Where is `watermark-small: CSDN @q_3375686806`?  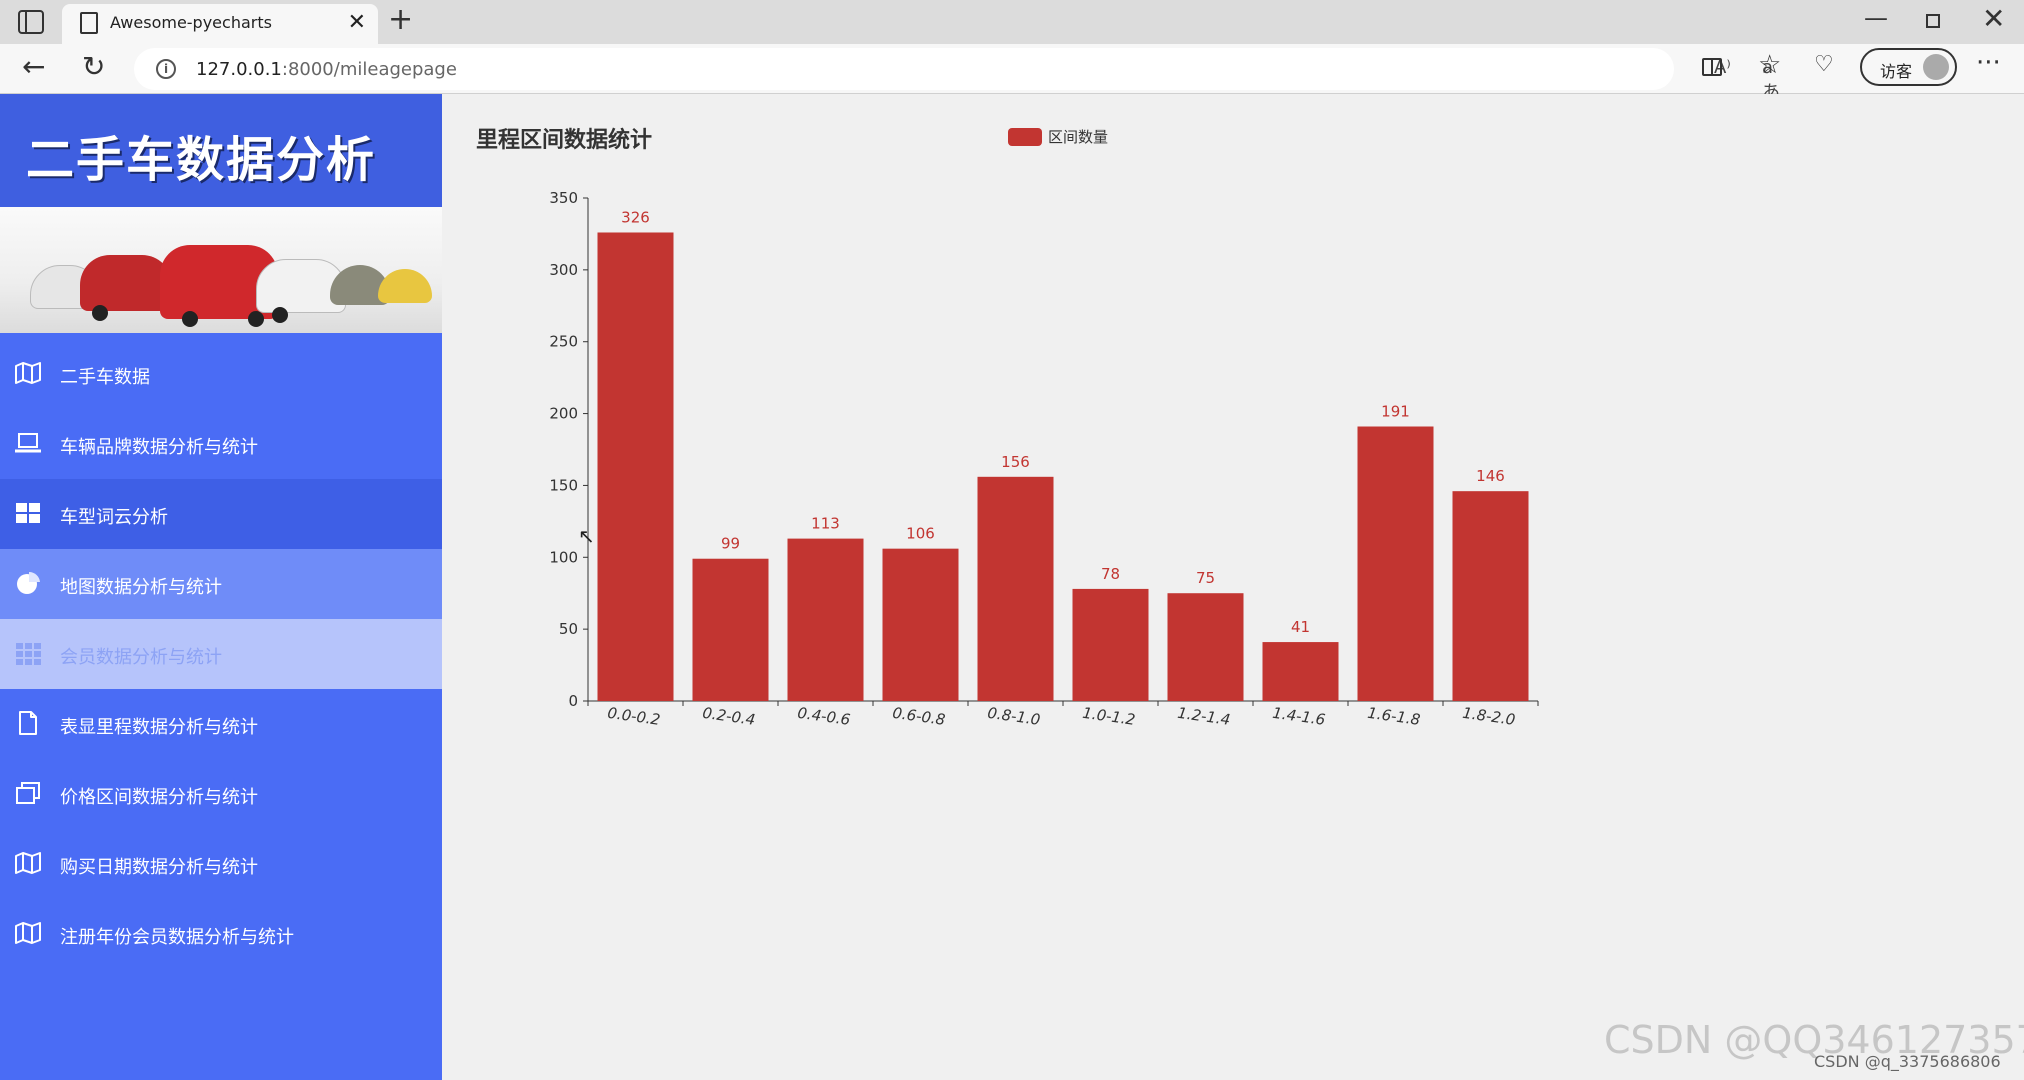 watermark-small: CSDN @q_3375686806 is located at coordinates (1907, 1061).